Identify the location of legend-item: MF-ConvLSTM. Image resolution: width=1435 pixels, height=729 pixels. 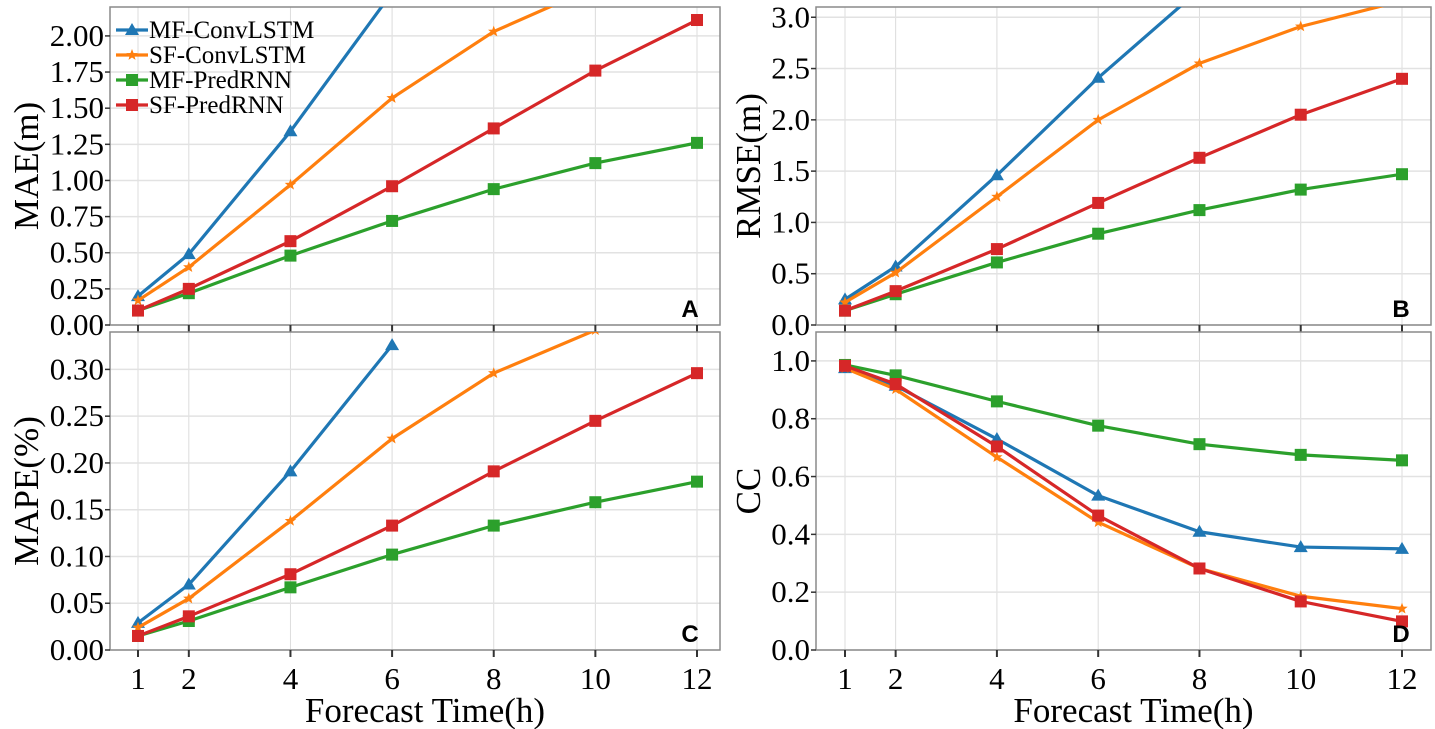
(215, 30).